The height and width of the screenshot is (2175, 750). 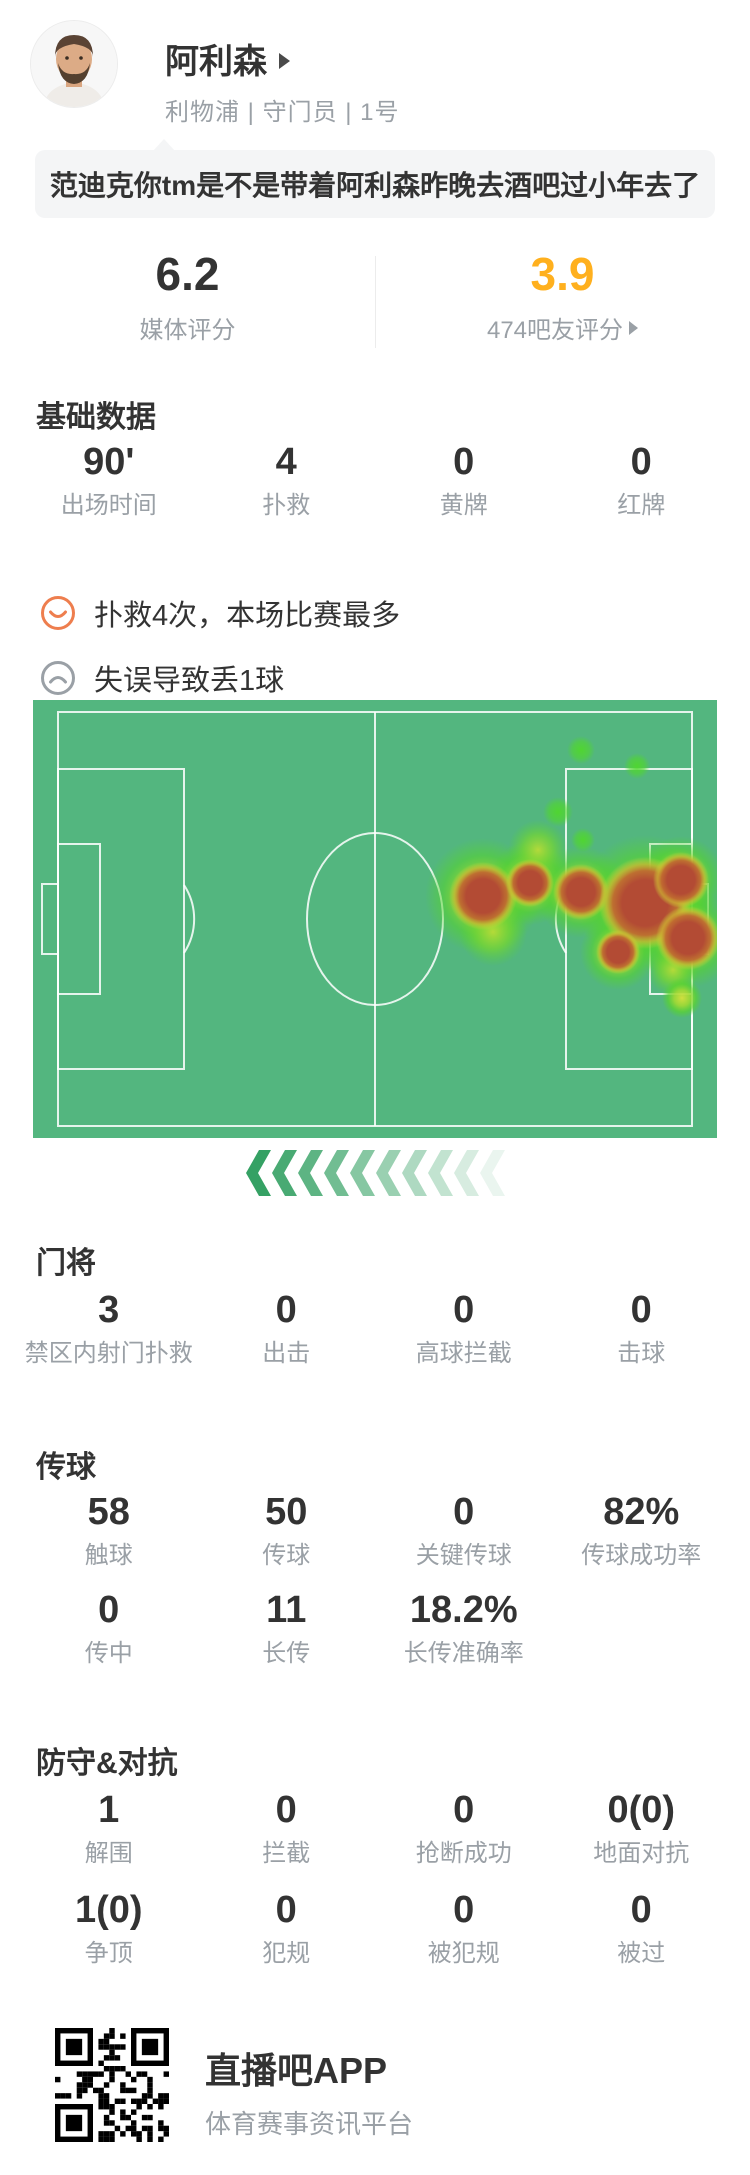 I want to click on stat-empty-cell, so click(x=642, y=1628).